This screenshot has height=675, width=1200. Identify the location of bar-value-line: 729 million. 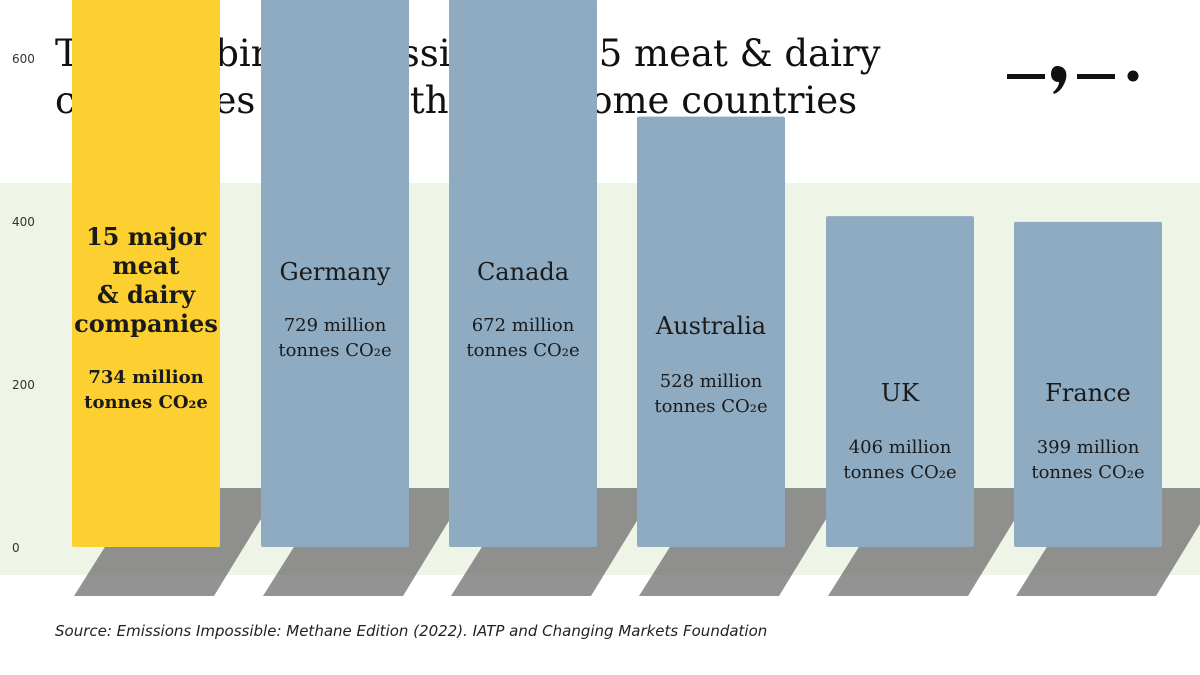
(335, 325).